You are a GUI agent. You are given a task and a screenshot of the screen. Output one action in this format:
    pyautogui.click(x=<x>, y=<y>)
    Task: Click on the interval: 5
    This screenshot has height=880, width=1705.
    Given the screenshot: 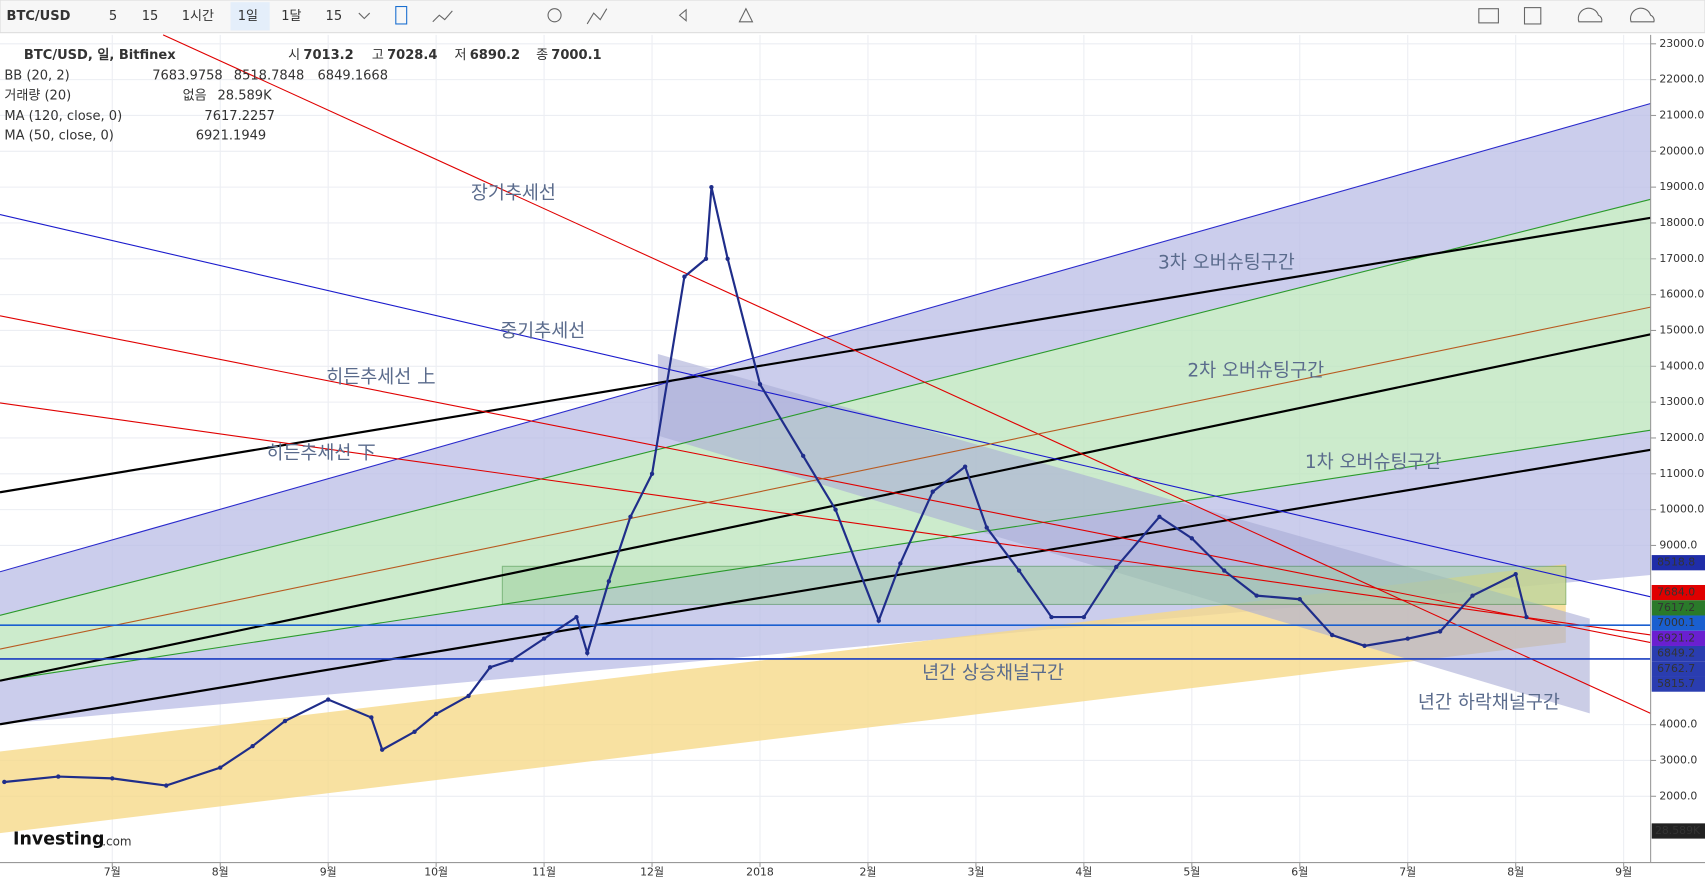 What is the action you would take?
    pyautogui.click(x=113, y=16)
    